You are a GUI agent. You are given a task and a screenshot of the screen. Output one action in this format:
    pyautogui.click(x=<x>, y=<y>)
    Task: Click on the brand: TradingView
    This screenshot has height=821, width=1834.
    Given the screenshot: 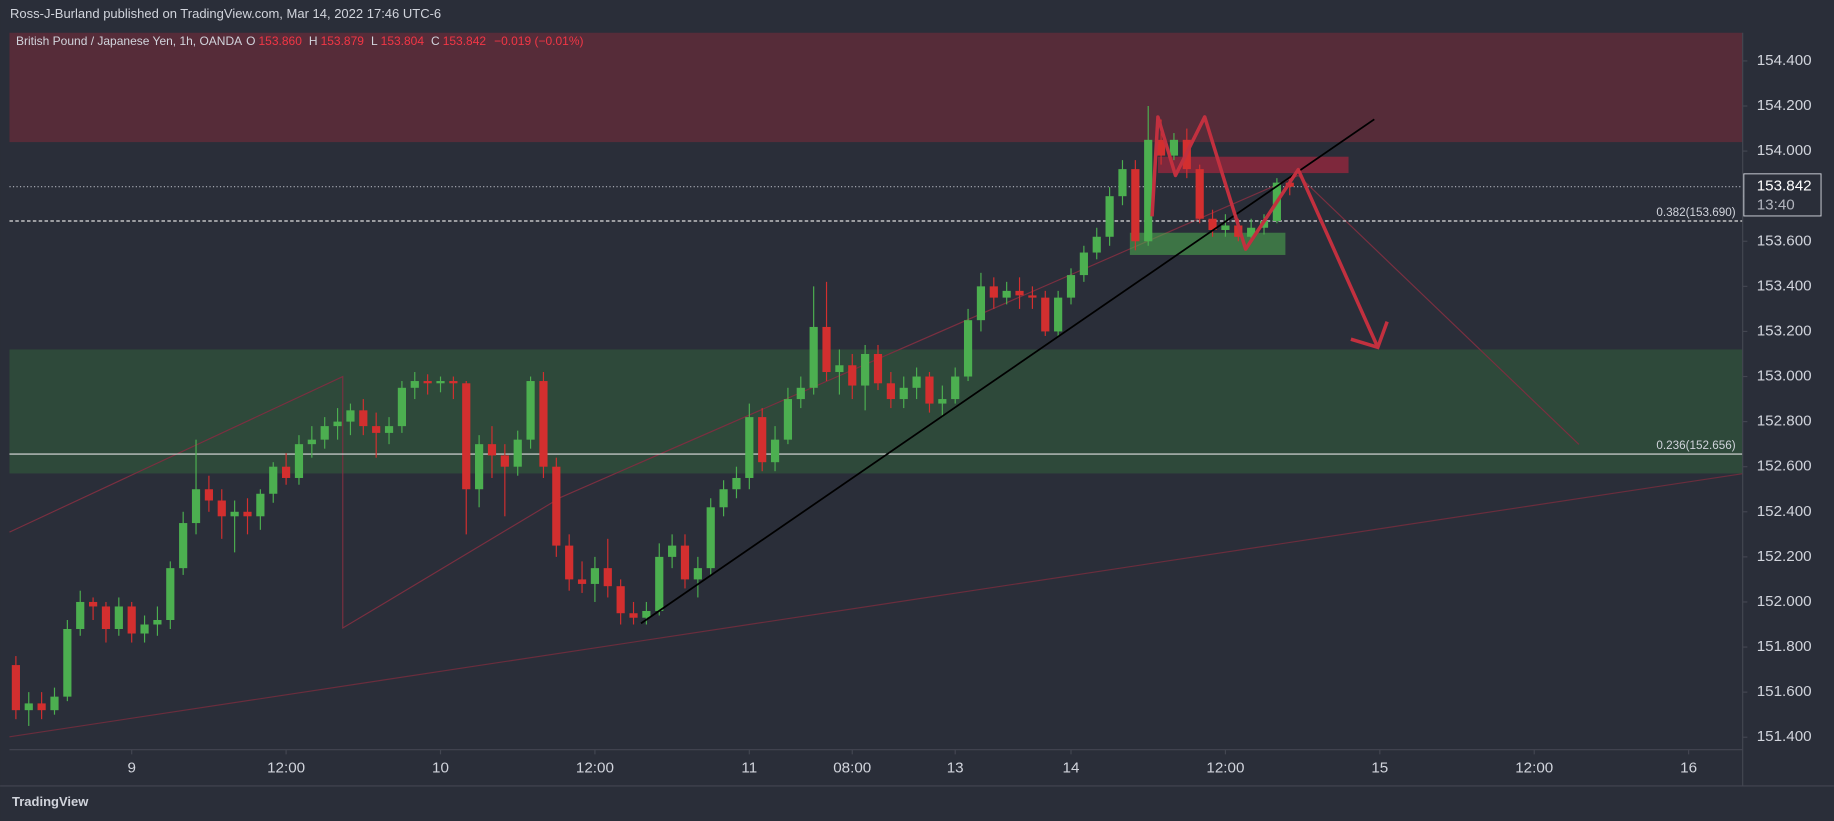 What is the action you would take?
    pyautogui.click(x=50, y=801)
    